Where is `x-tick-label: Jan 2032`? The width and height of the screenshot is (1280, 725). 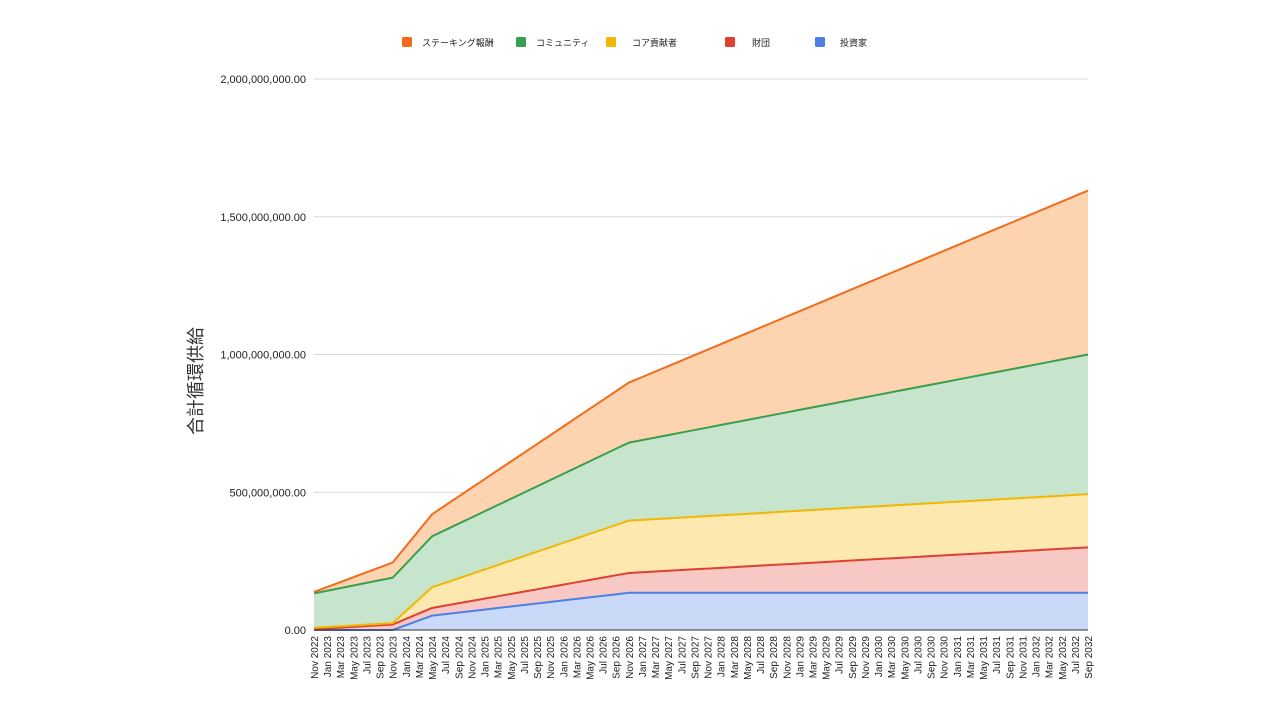 x-tick-label: Jan 2032 is located at coordinates (1037, 657).